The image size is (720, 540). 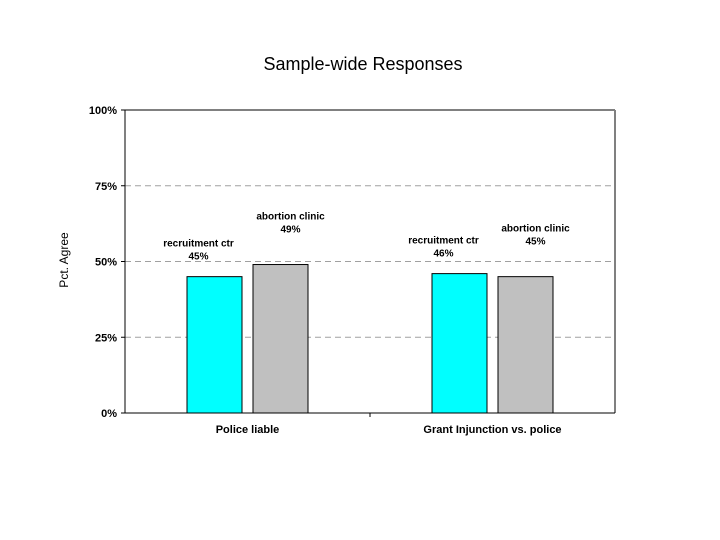 I want to click on y-tick-label: 100%, so click(x=103, y=111).